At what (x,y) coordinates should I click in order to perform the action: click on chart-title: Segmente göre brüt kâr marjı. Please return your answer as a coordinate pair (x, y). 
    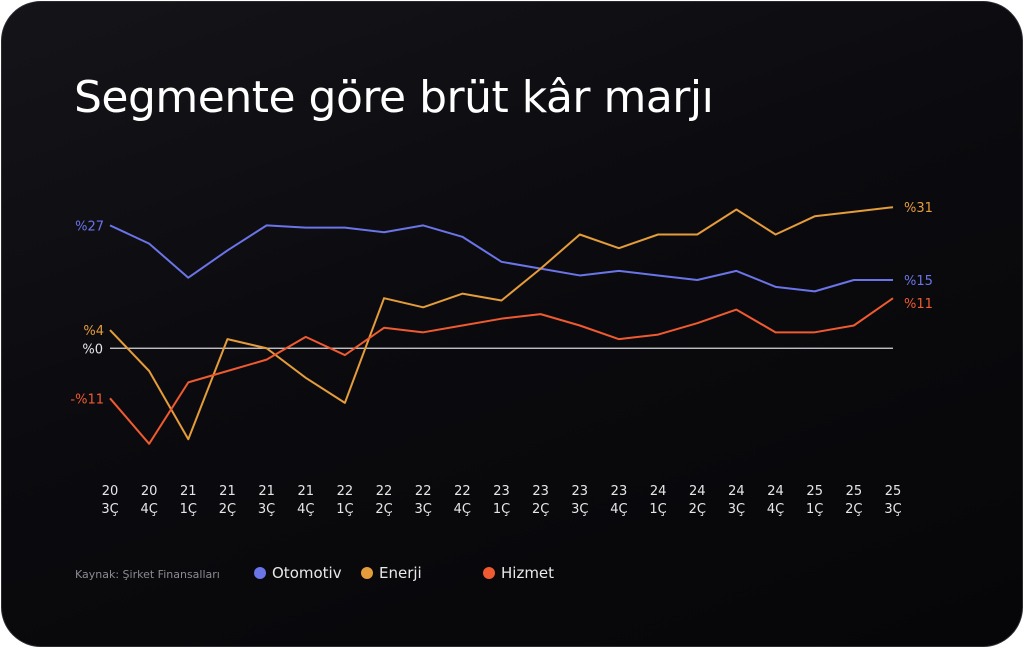
    Looking at the image, I should click on (394, 97).